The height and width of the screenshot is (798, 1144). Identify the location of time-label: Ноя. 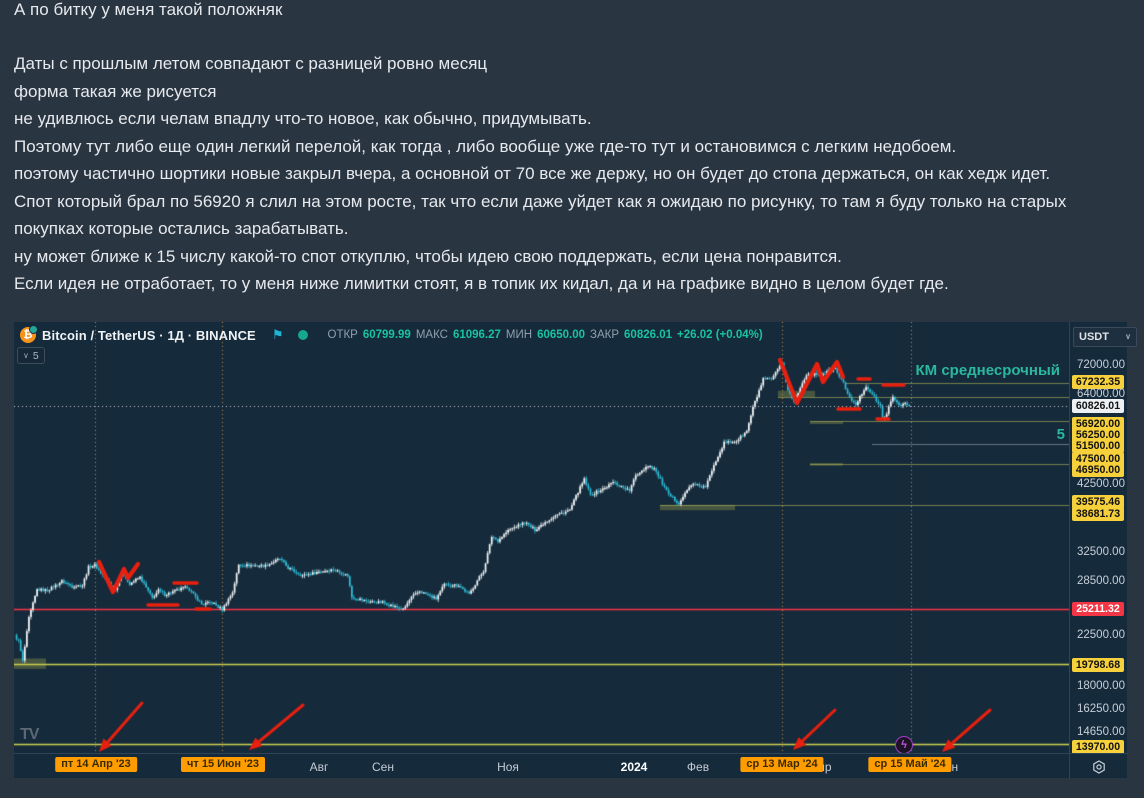
(508, 767).